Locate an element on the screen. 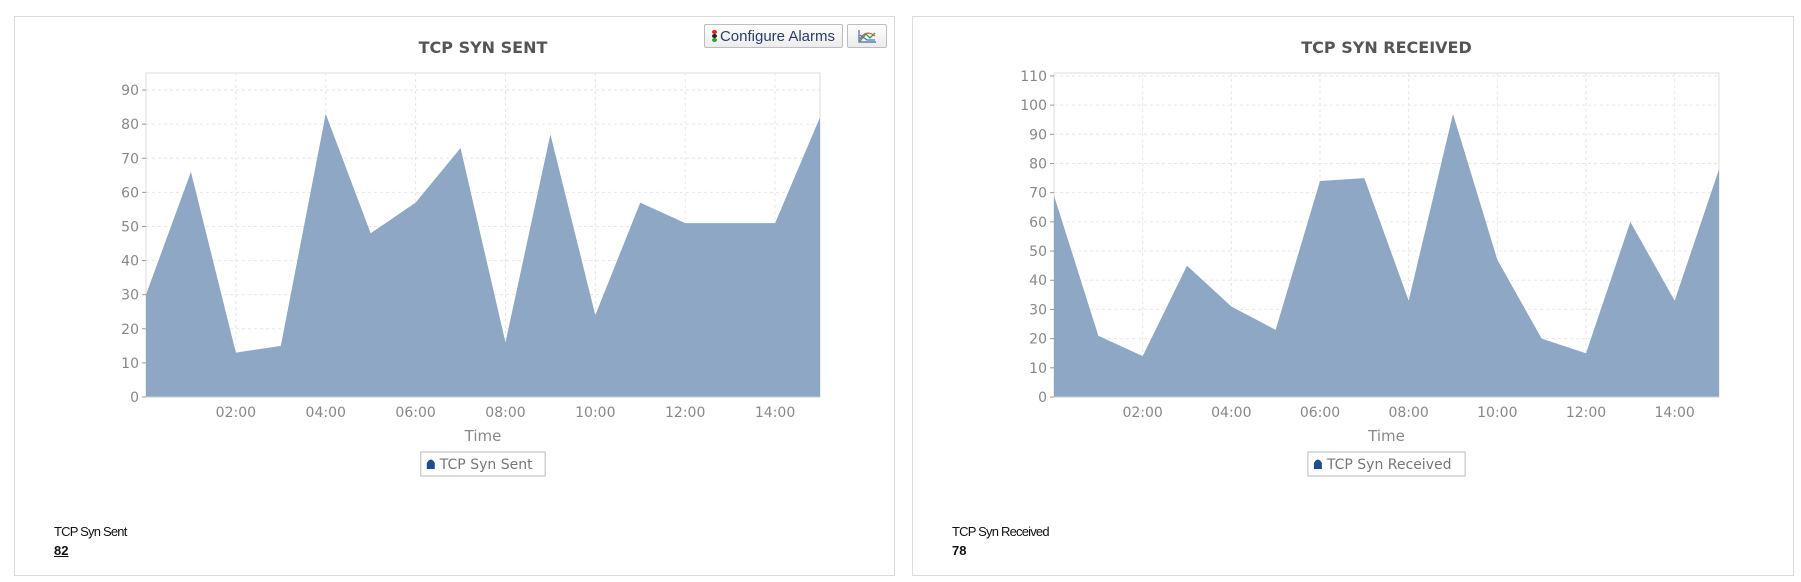 Image resolution: width=1801 pixels, height=582 pixels. legend-label: TCP Syn Sent is located at coordinates (486, 465).